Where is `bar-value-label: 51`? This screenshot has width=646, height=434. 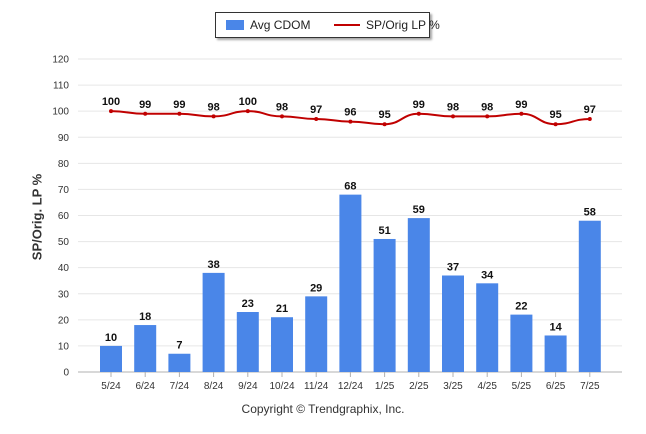 bar-value-label: 51 is located at coordinates (384, 231).